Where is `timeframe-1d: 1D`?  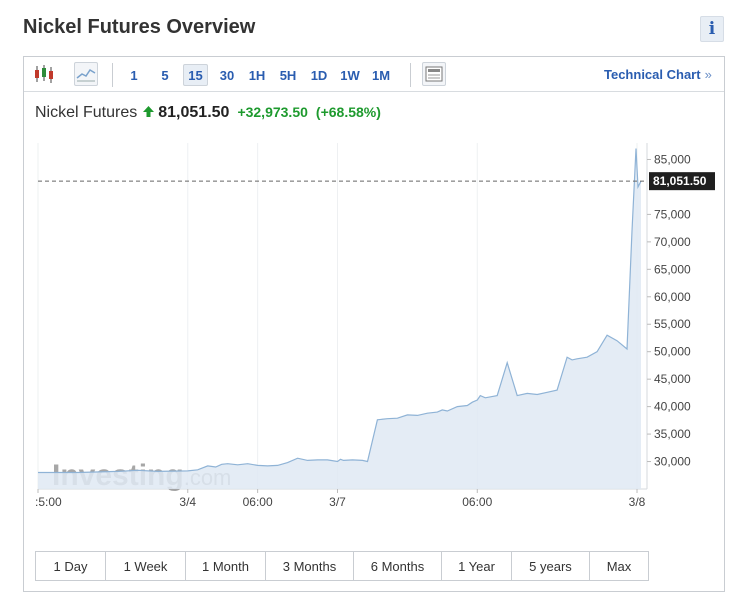 timeframe-1d: 1D is located at coordinates (319, 75).